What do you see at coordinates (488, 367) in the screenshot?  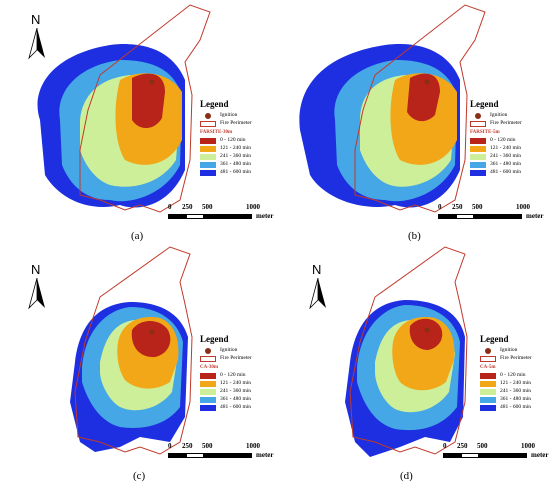 I see `legend-method: CA-5m` at bounding box center [488, 367].